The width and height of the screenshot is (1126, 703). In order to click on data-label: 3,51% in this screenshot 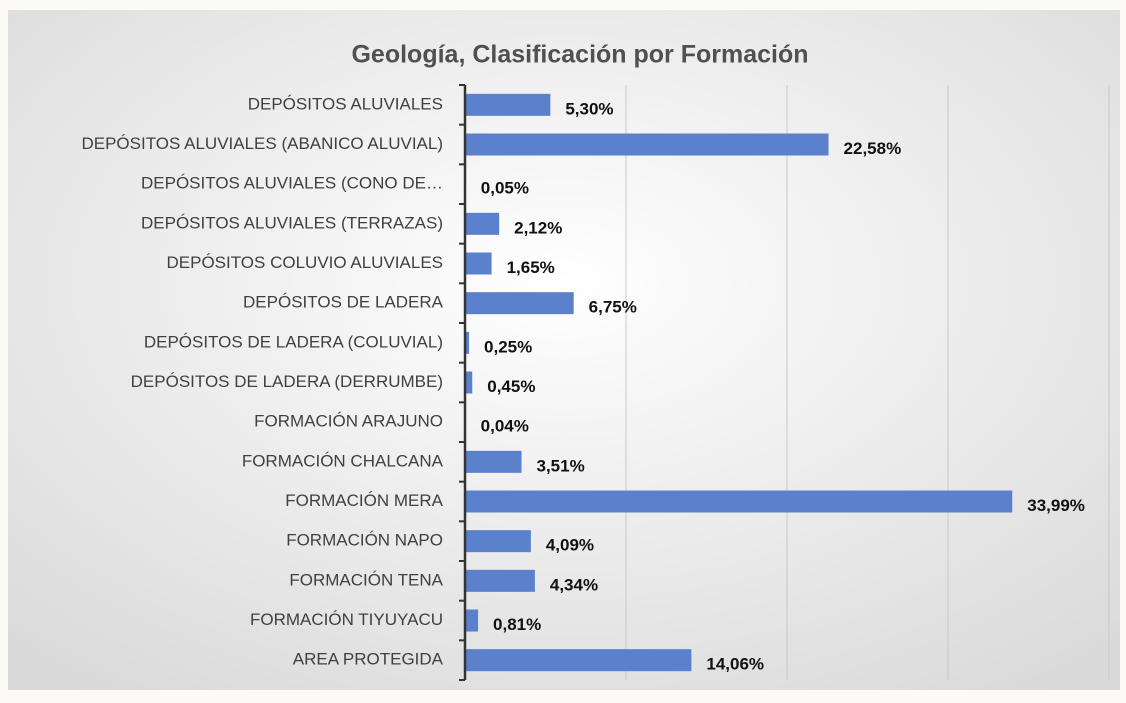, I will do `click(561, 465)`.